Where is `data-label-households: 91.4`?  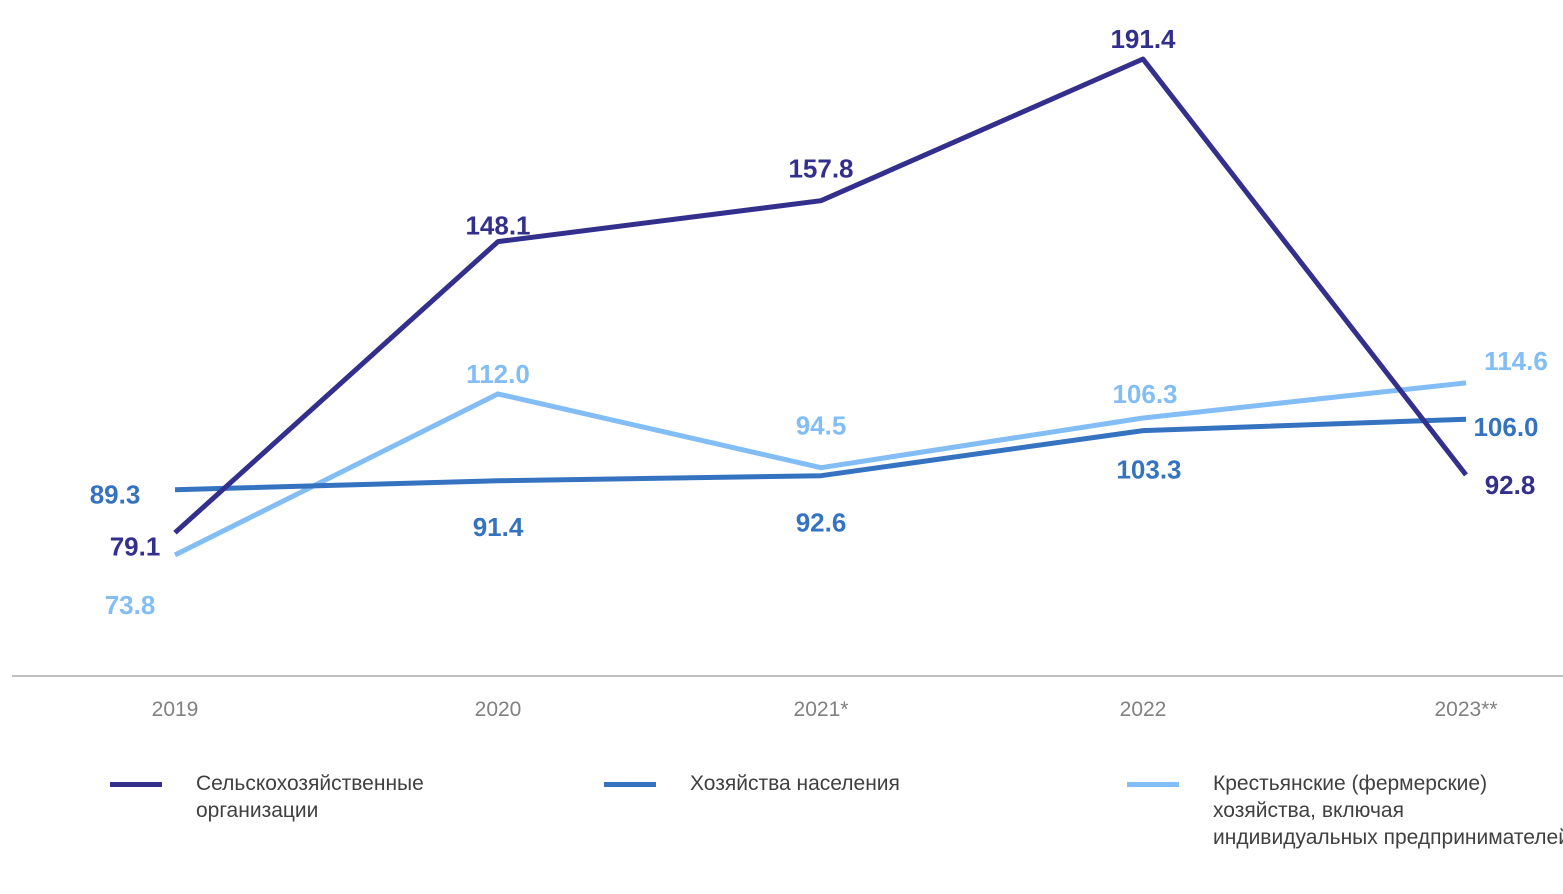 data-label-households: 91.4 is located at coordinates (498, 527).